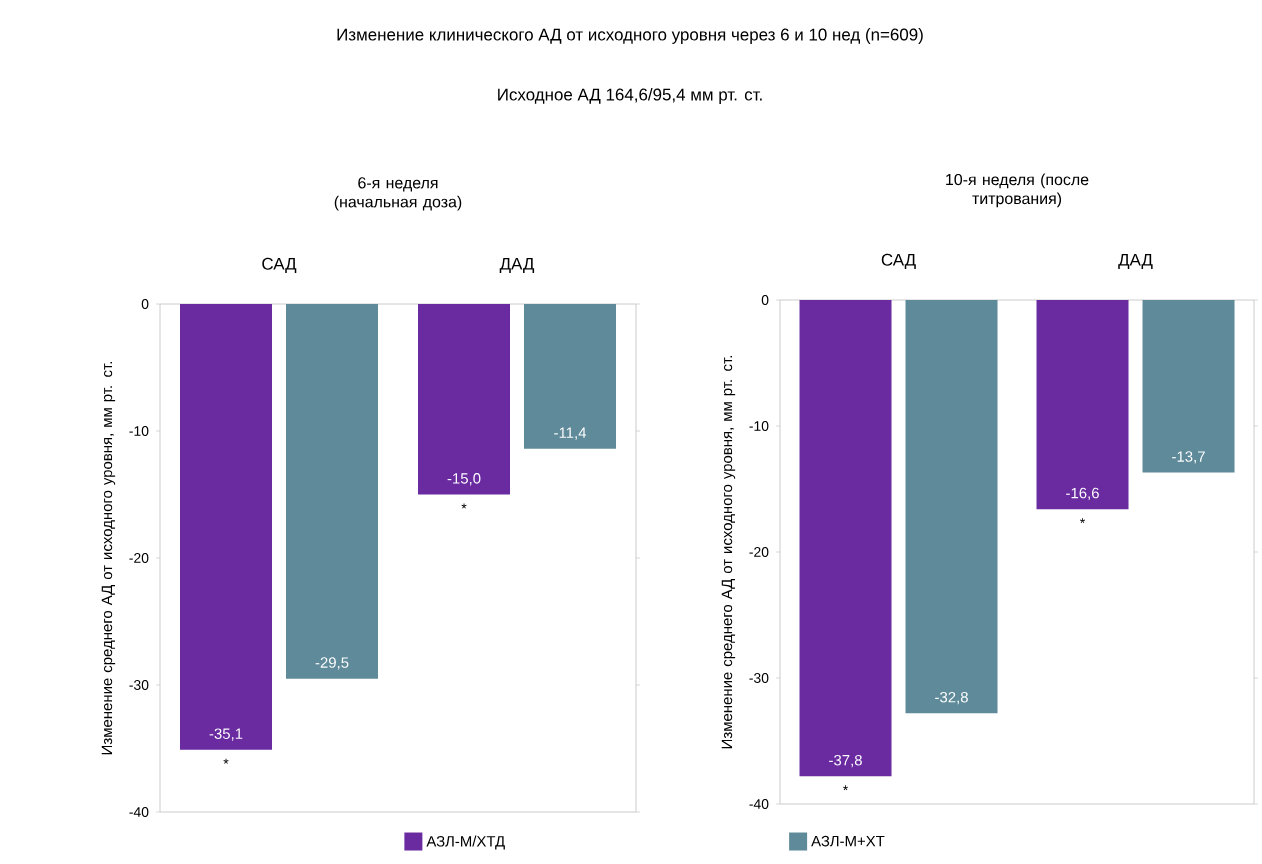 Image resolution: width=1262 pixels, height=864 pixels. I want to click on chart-subtitle: Исходное АД 164,6/95,4 мм рт. ст., so click(630, 96).